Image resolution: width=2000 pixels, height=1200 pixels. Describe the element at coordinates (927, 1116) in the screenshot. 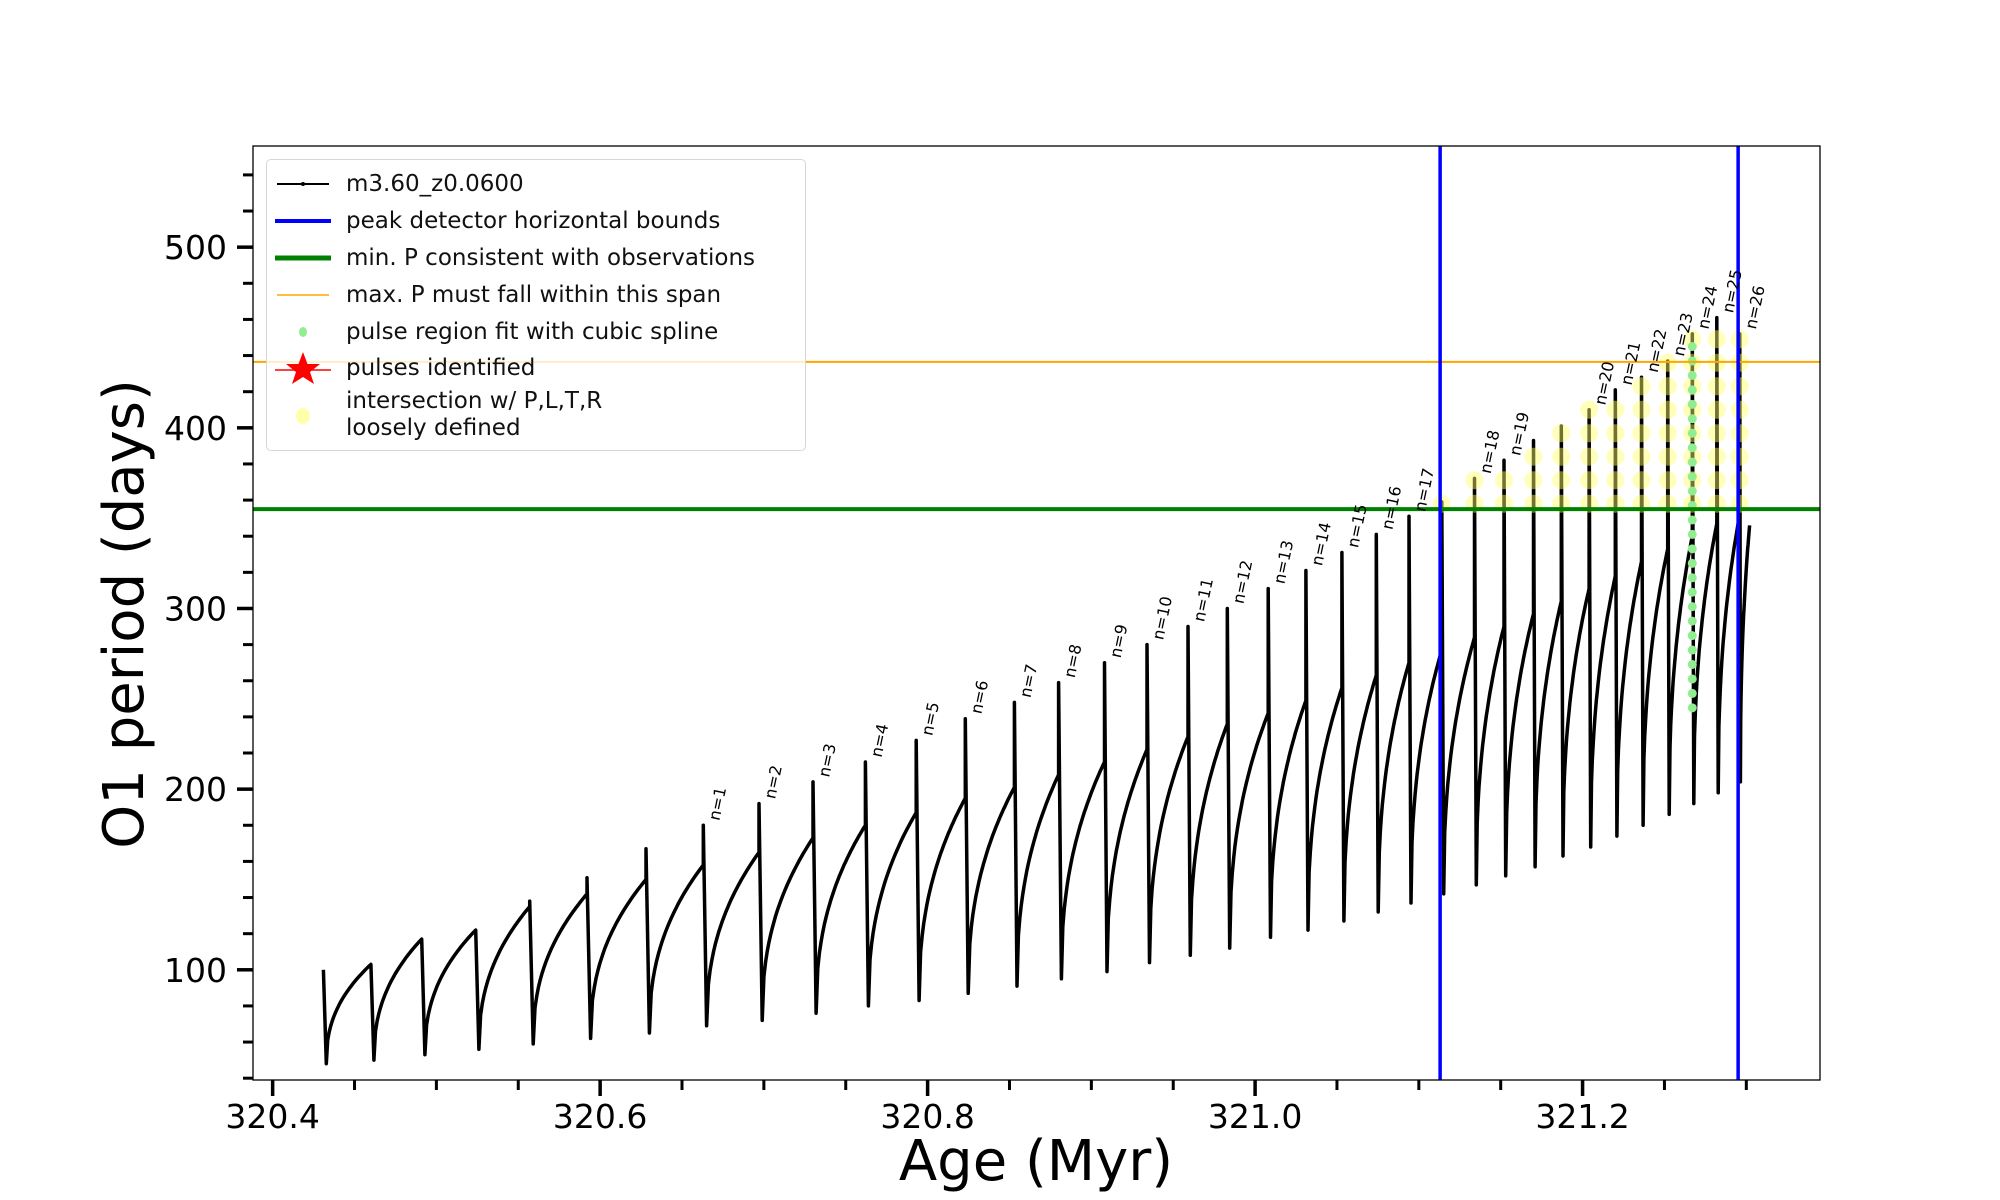

I see `x-tick-label: 320.8` at that location.